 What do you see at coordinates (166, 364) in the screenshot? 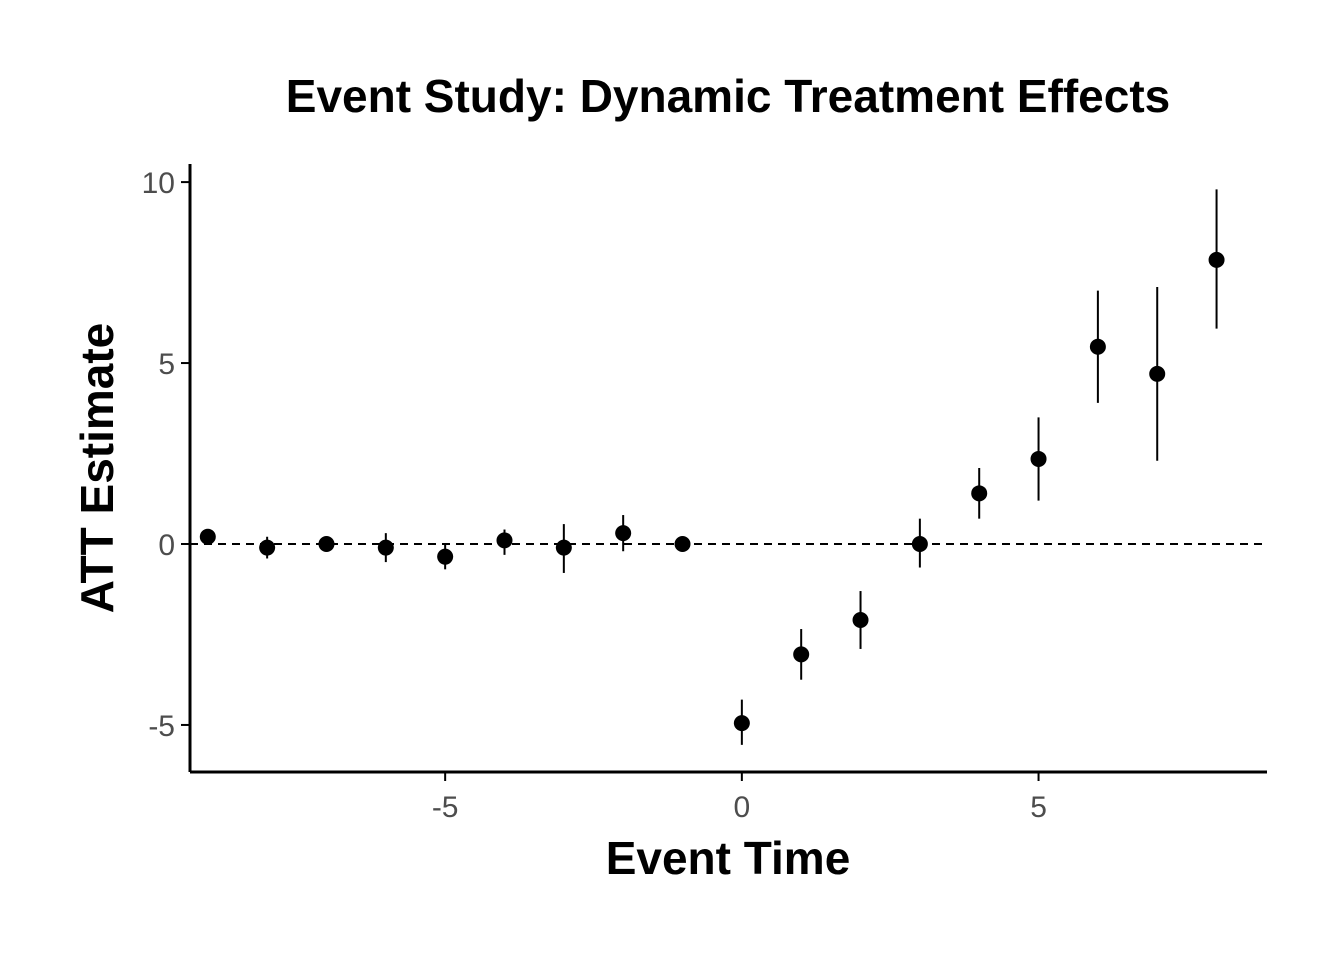
I see `y-tick-label: 5` at bounding box center [166, 364].